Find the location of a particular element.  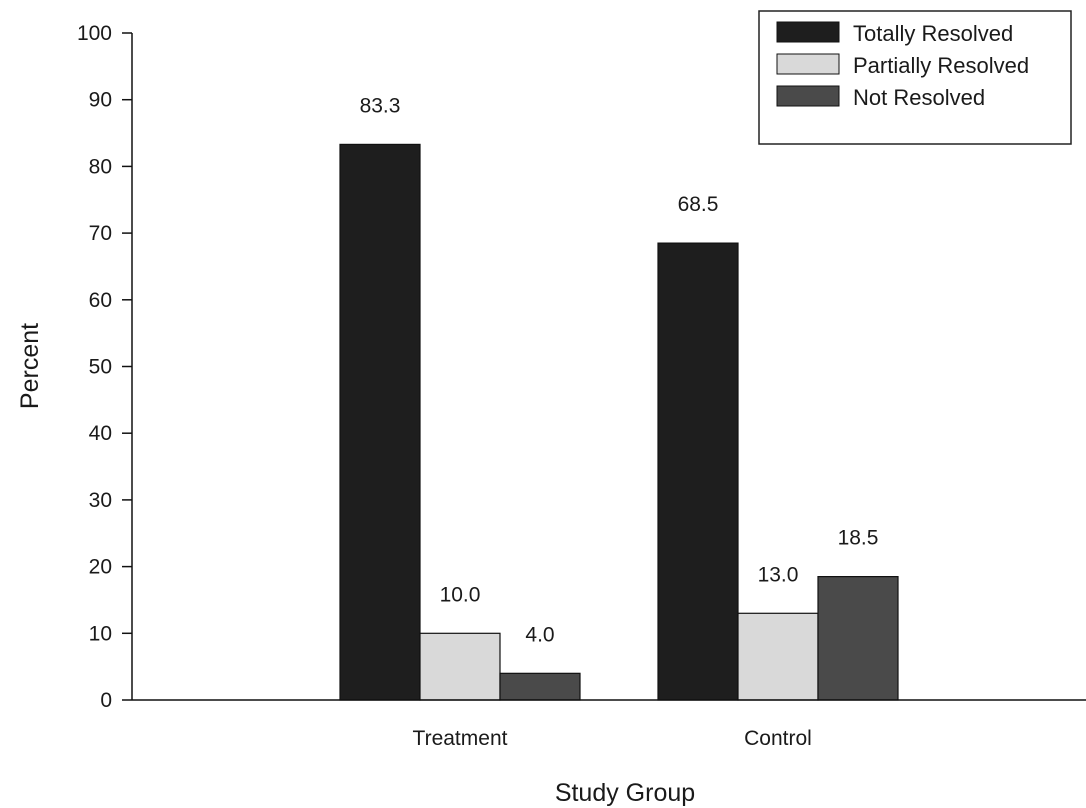

y-tick-label: 50 is located at coordinates (100, 367).